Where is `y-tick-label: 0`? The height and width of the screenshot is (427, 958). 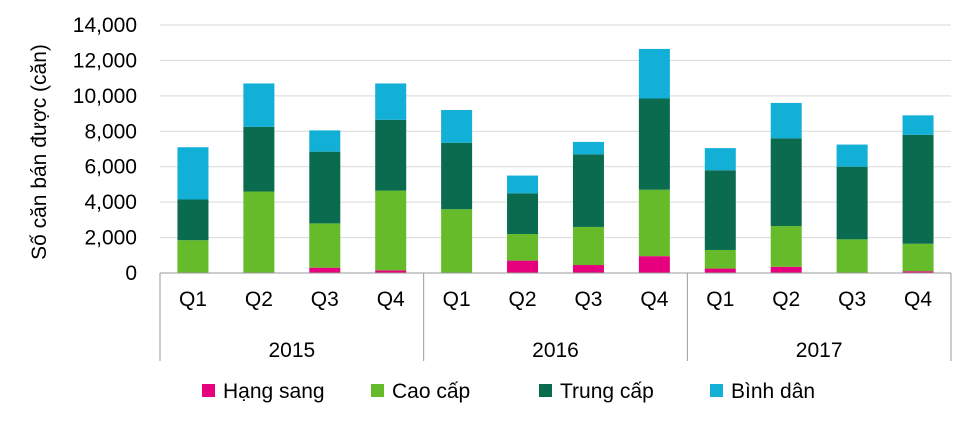
y-tick-label: 0 is located at coordinates (131, 273).